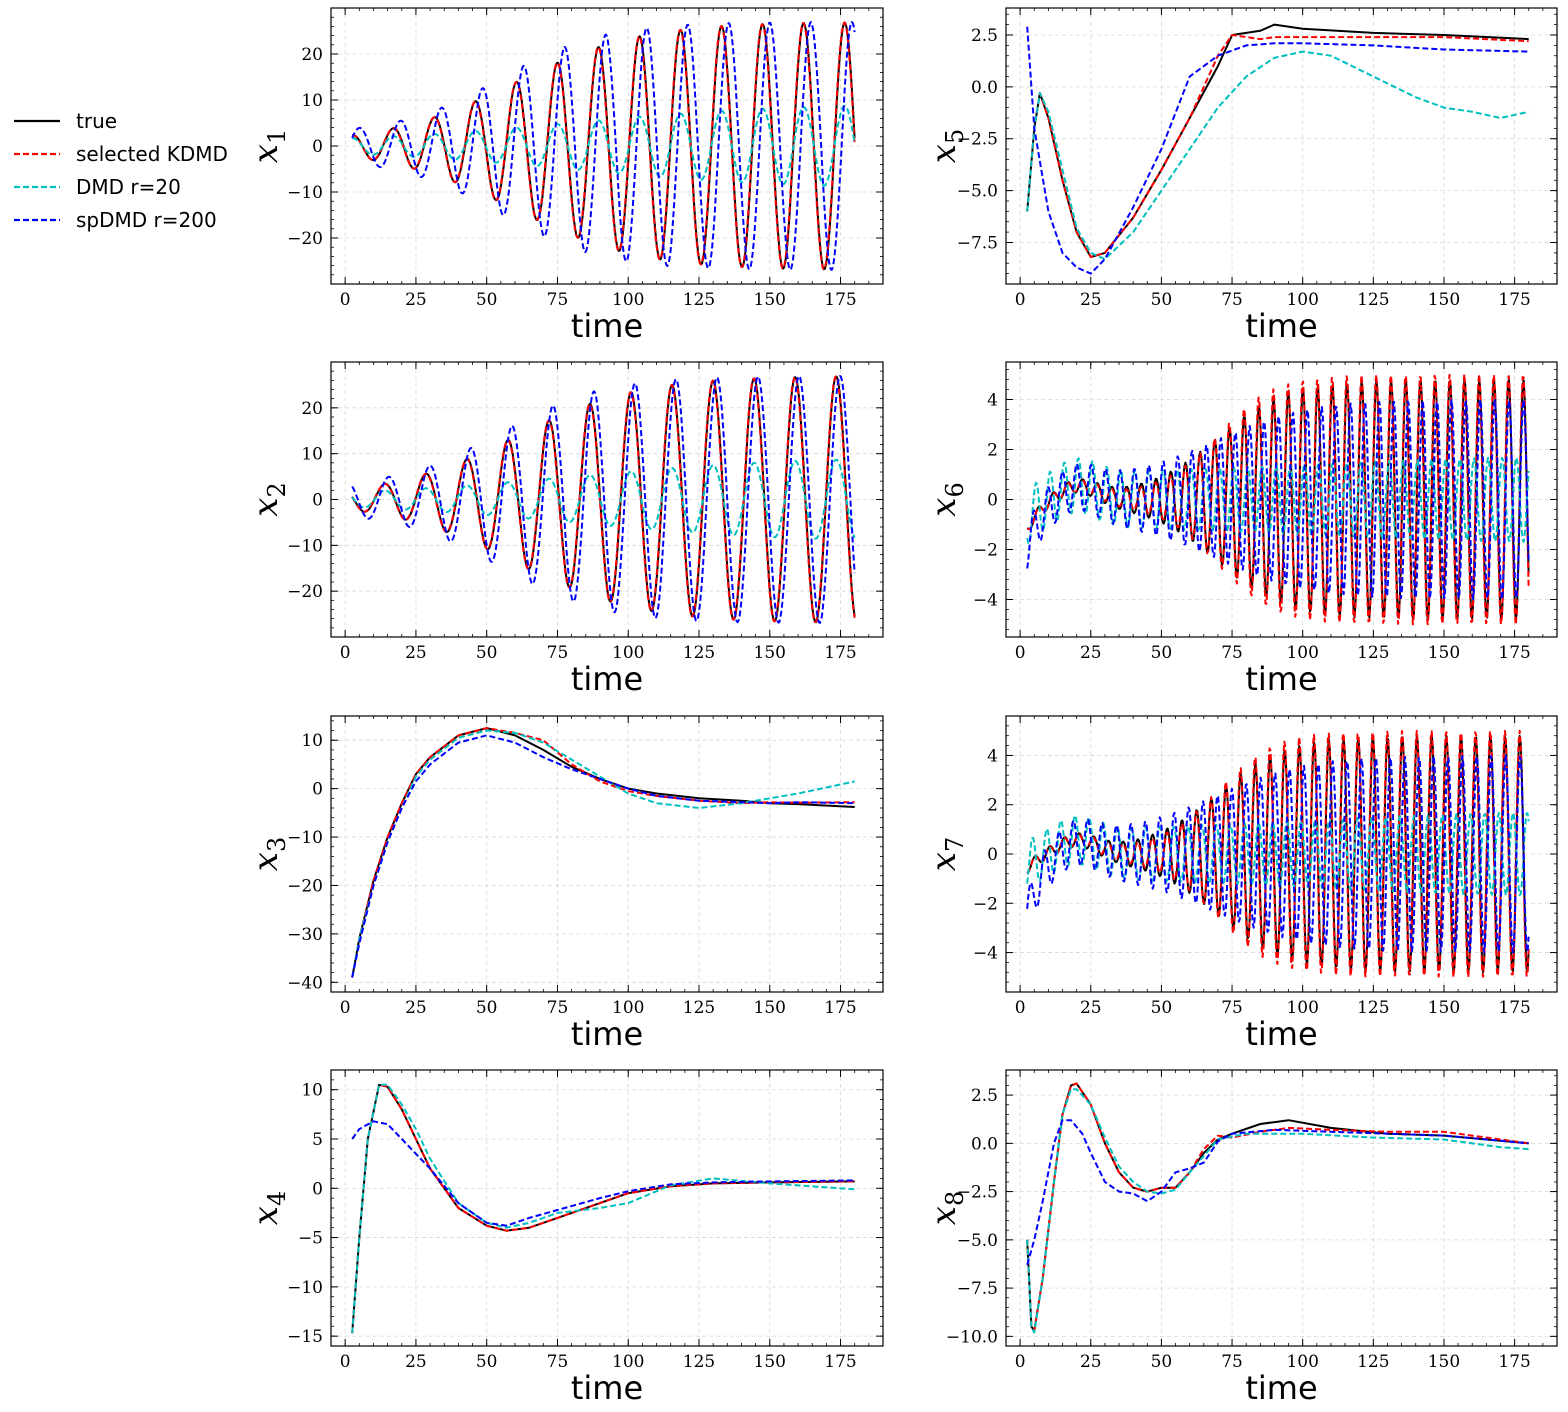  What do you see at coordinates (305, 546) in the screenshot?
I see `y-tick-label: −10` at bounding box center [305, 546].